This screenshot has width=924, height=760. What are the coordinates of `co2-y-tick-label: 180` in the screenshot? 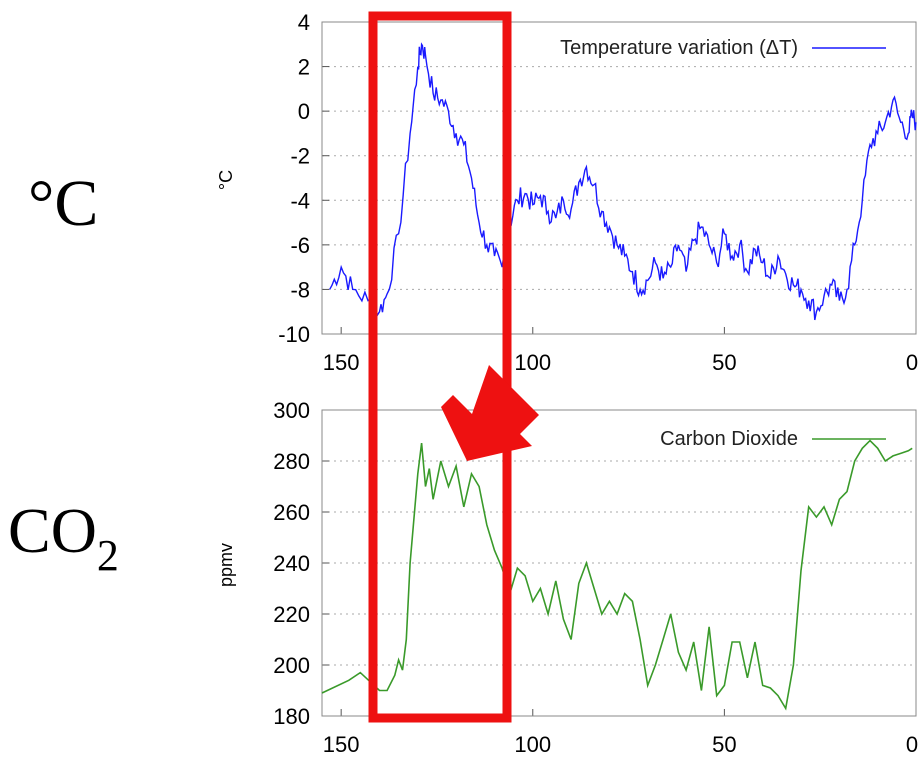 It's located at (291, 716).